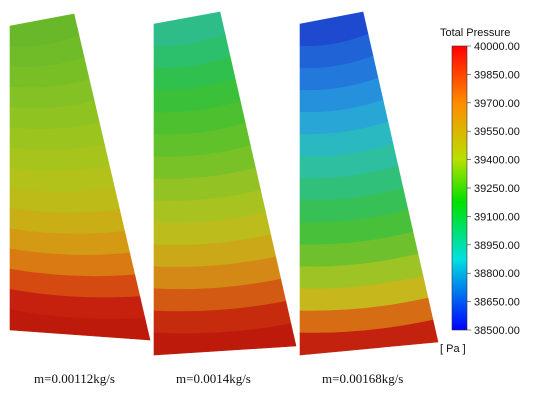  Describe the element at coordinates (497, 161) in the screenshot. I see `color-legend-tick-label: 39400.00` at that location.